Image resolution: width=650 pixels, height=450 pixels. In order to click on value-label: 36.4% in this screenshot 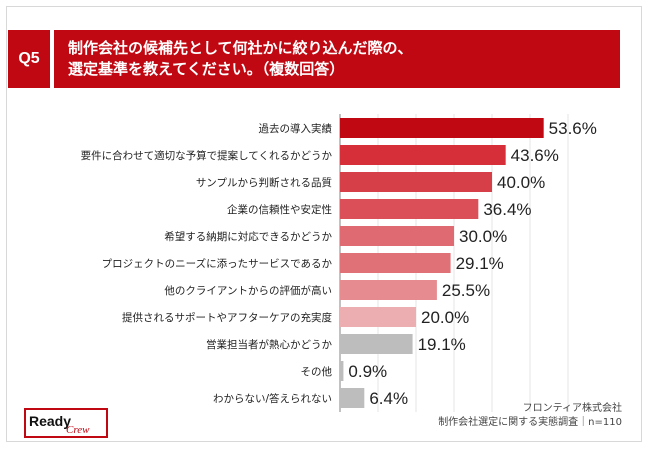, I will do `click(507, 209)`.